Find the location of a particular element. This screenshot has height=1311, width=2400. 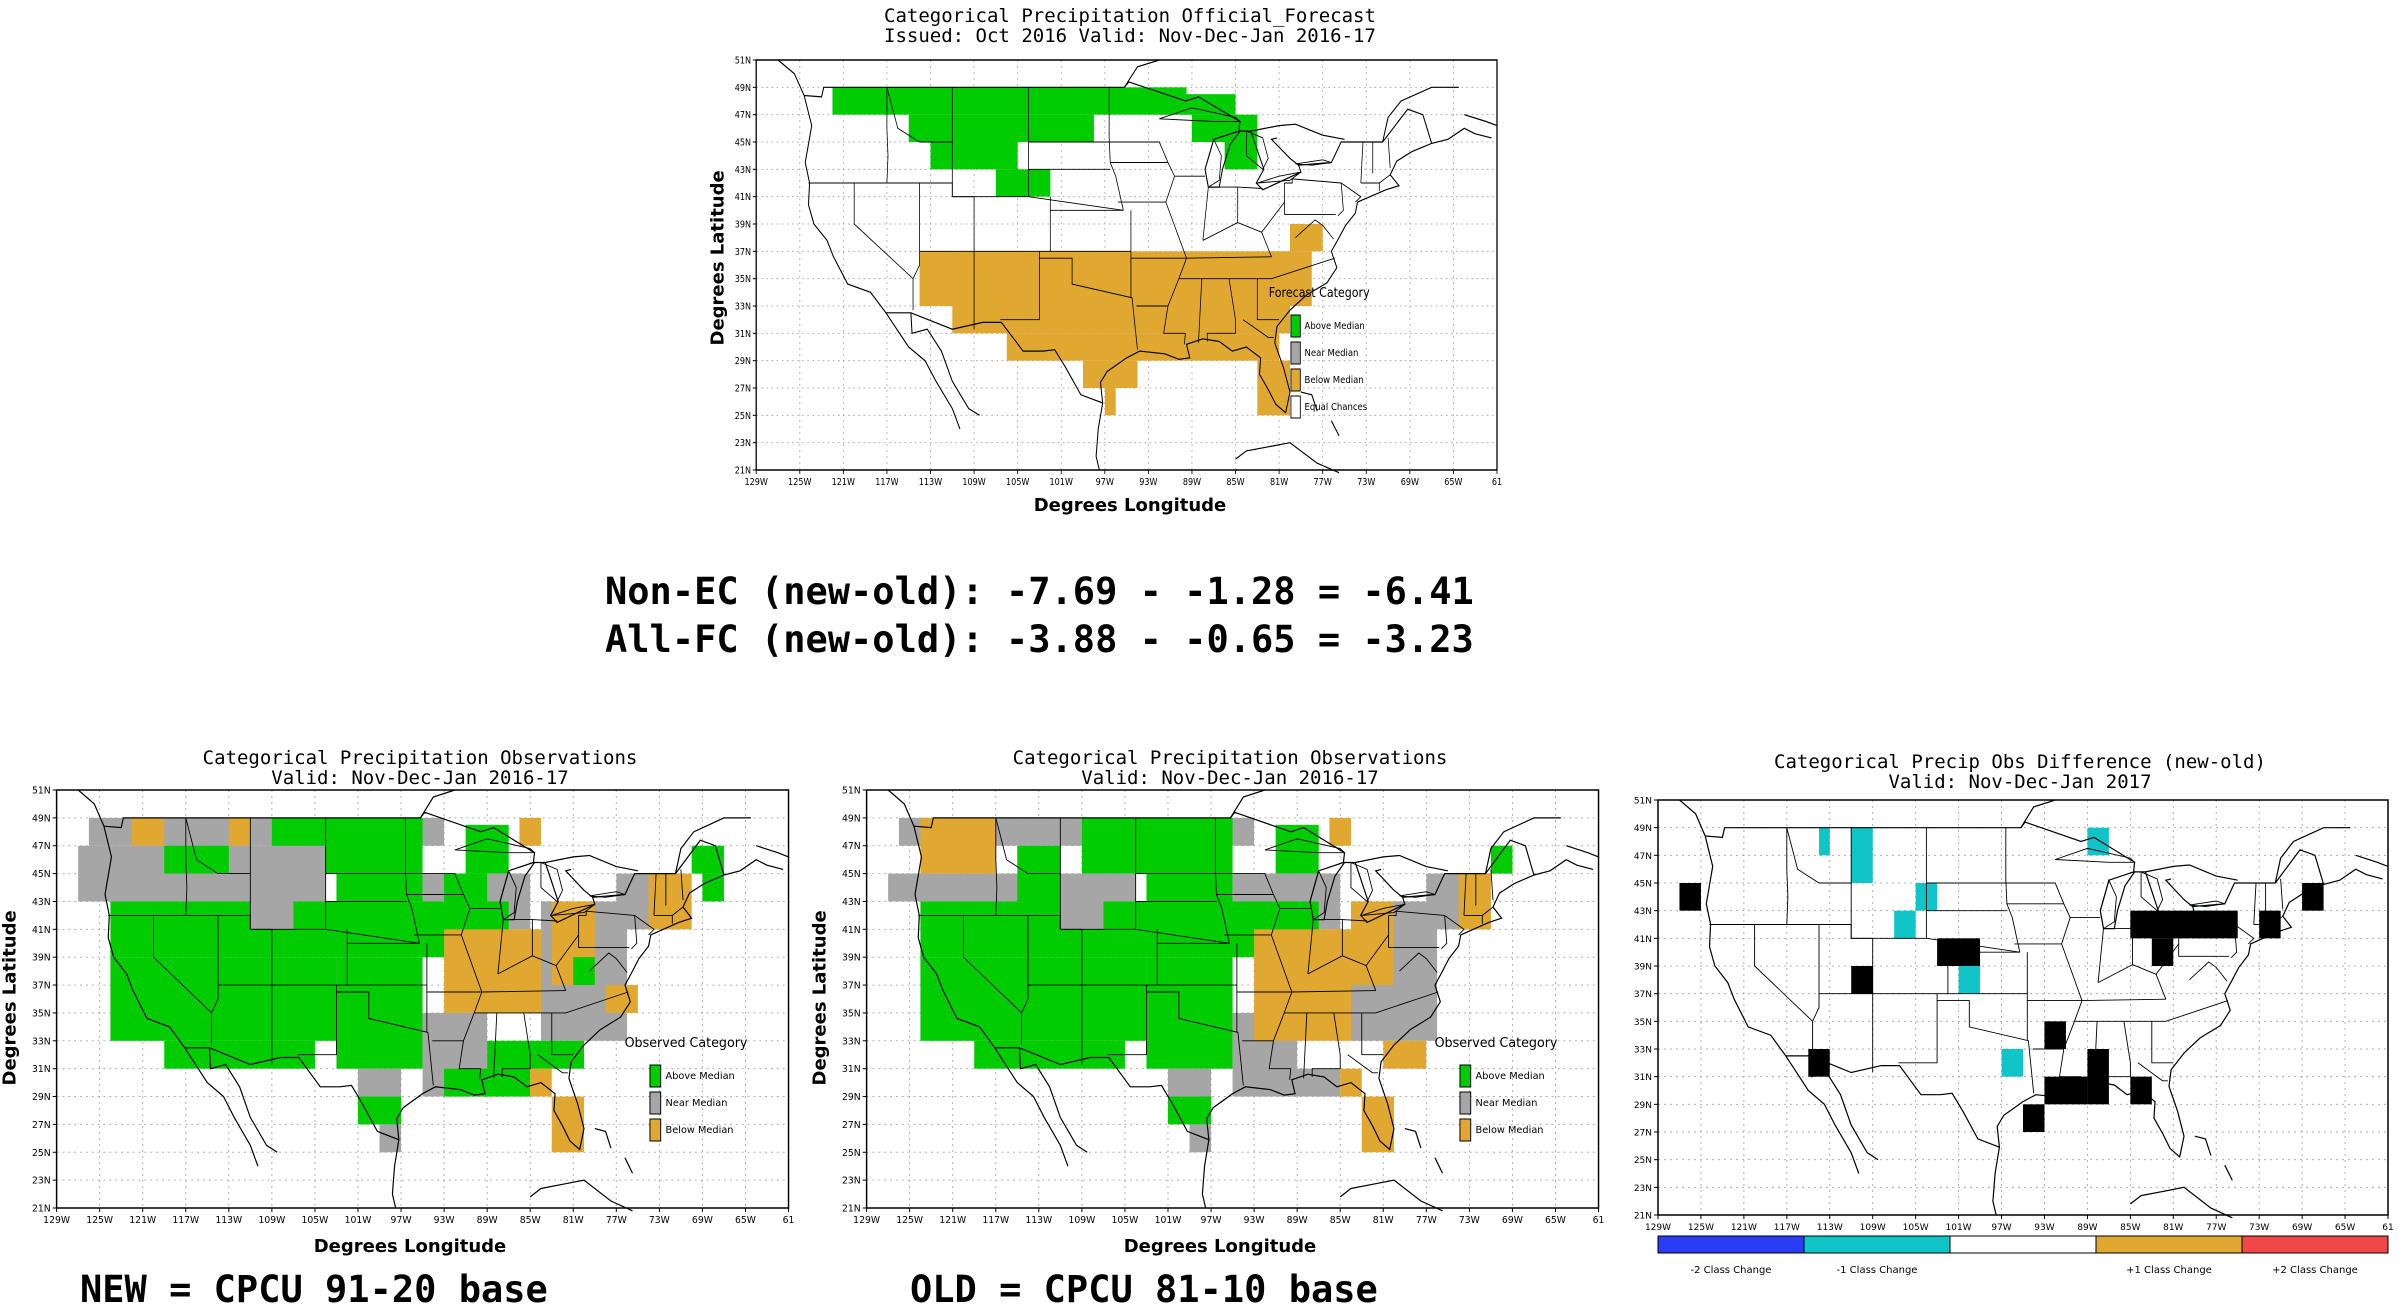

lat-tick-label: 35N is located at coordinates (743, 280).